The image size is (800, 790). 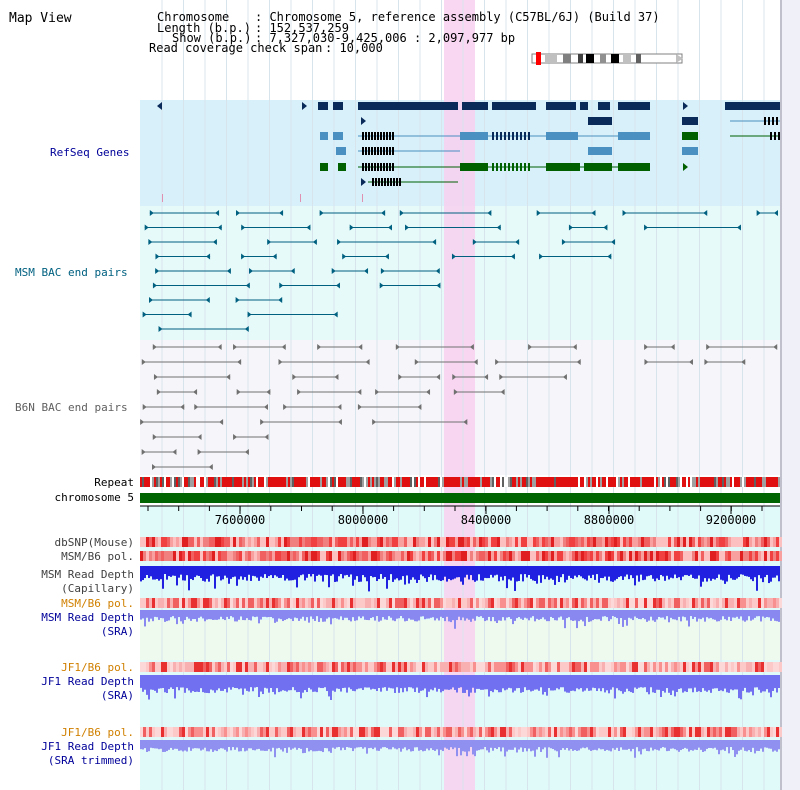 I want to click on refseq-genes-track, so click(x=468, y=152).